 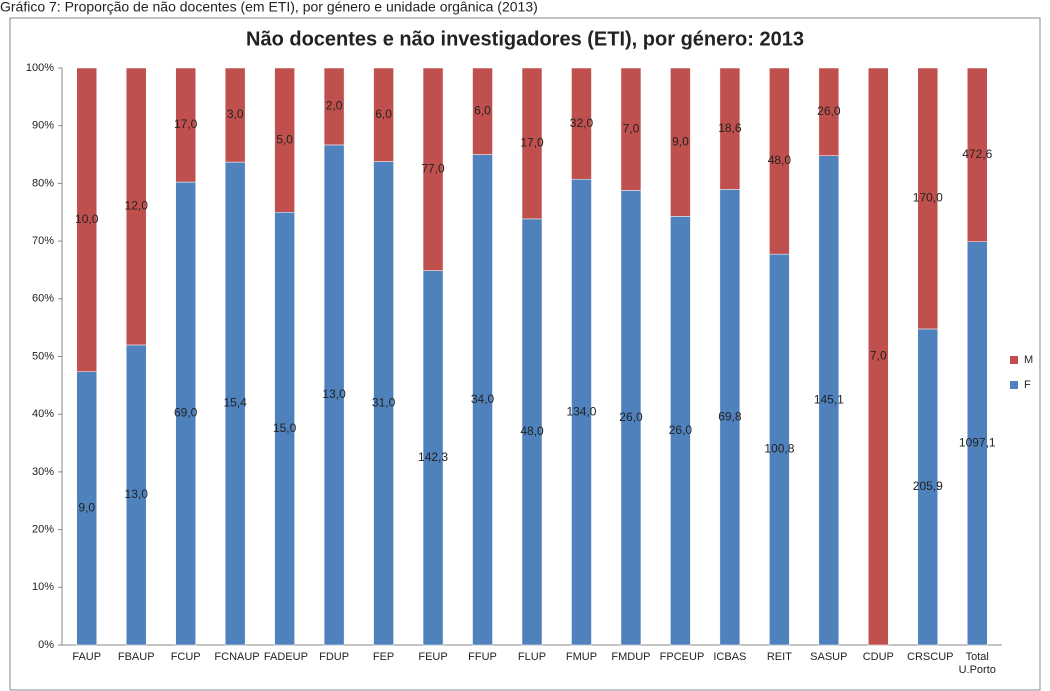 I want to click on x-tick-label: FCNAUP, so click(x=237, y=657).